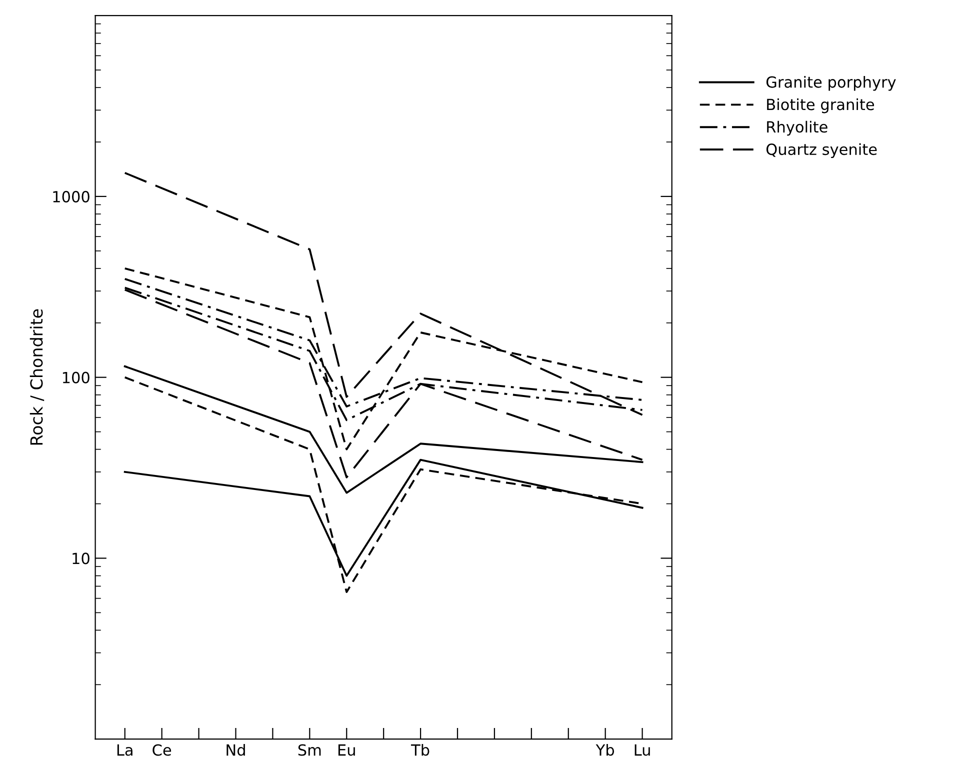  What do you see at coordinates (831, 83) in the screenshot?
I see `legend-label: Granite porphyry` at bounding box center [831, 83].